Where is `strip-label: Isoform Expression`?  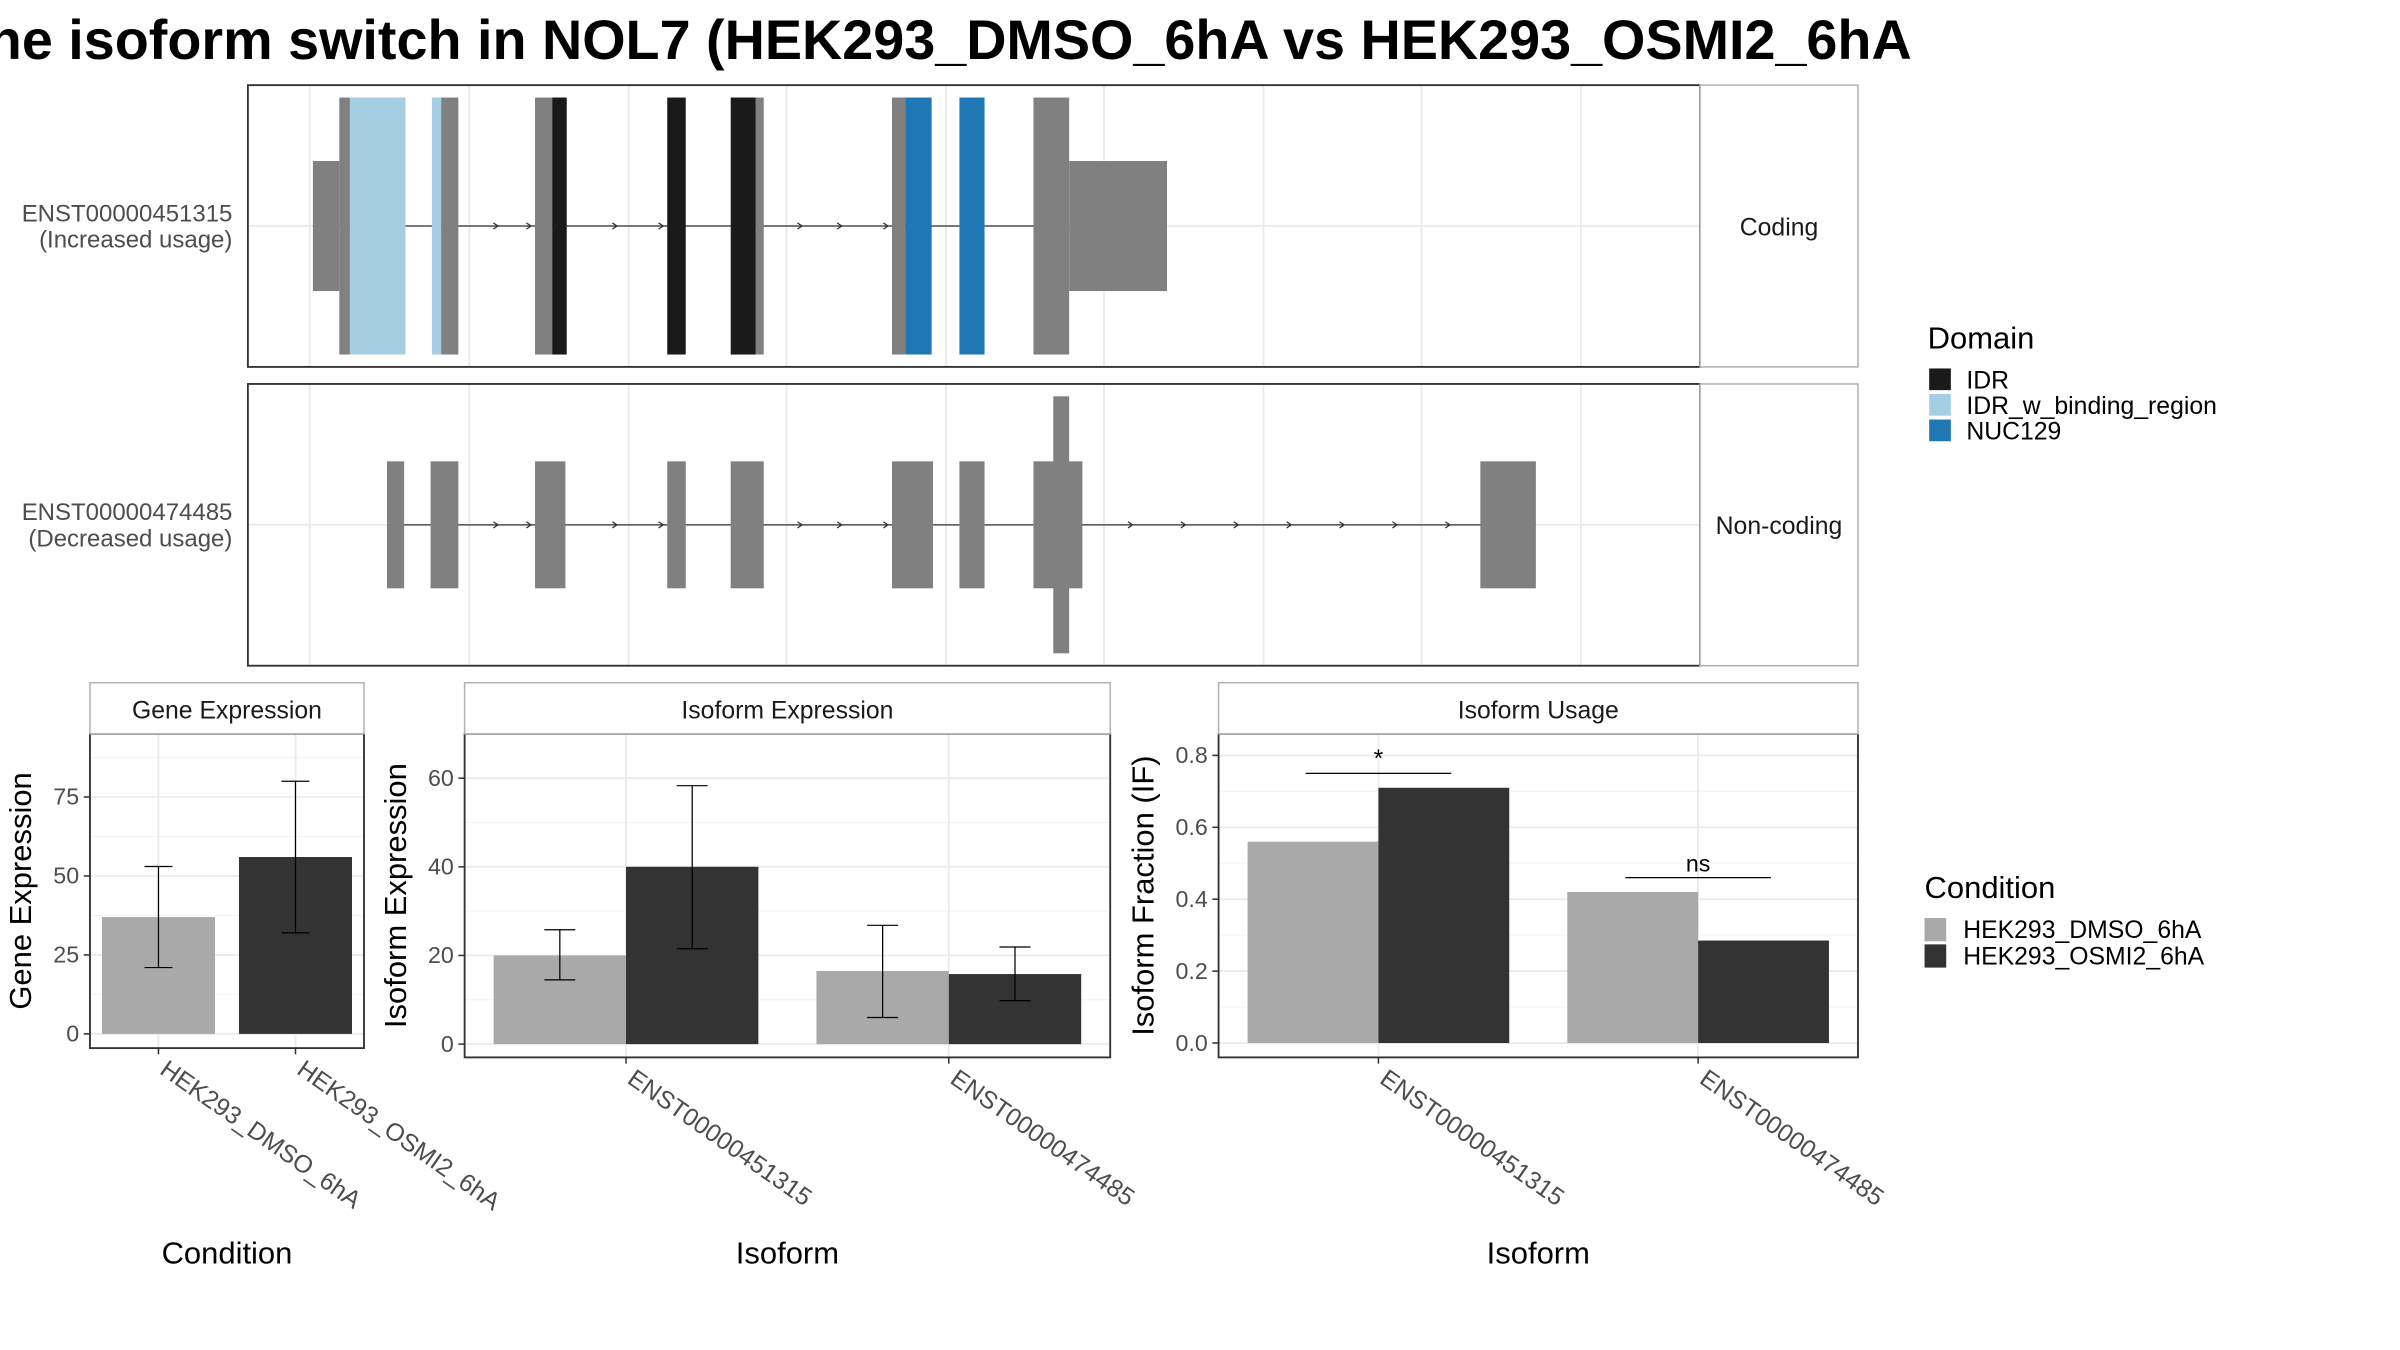
strip-label: Isoform Expression is located at coordinates (787, 710).